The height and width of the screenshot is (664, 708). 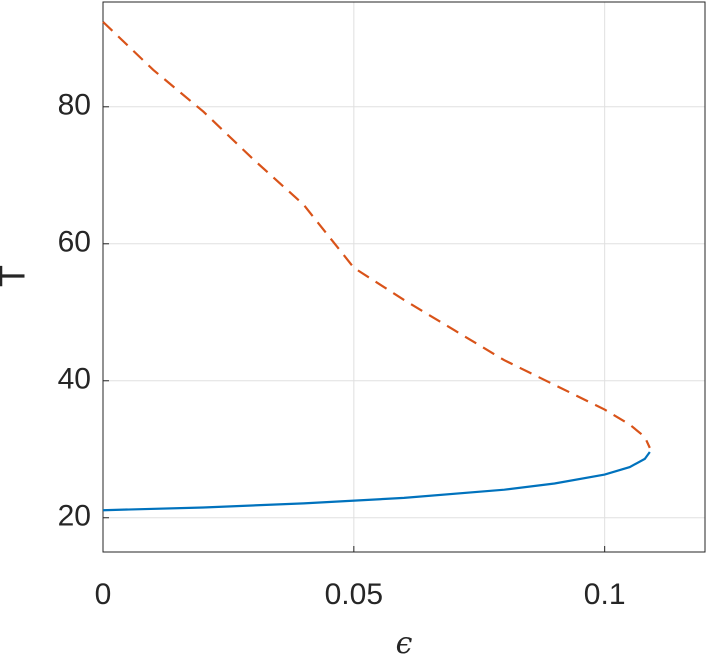 I want to click on x-axis-label: ϵ, so click(x=404, y=642).